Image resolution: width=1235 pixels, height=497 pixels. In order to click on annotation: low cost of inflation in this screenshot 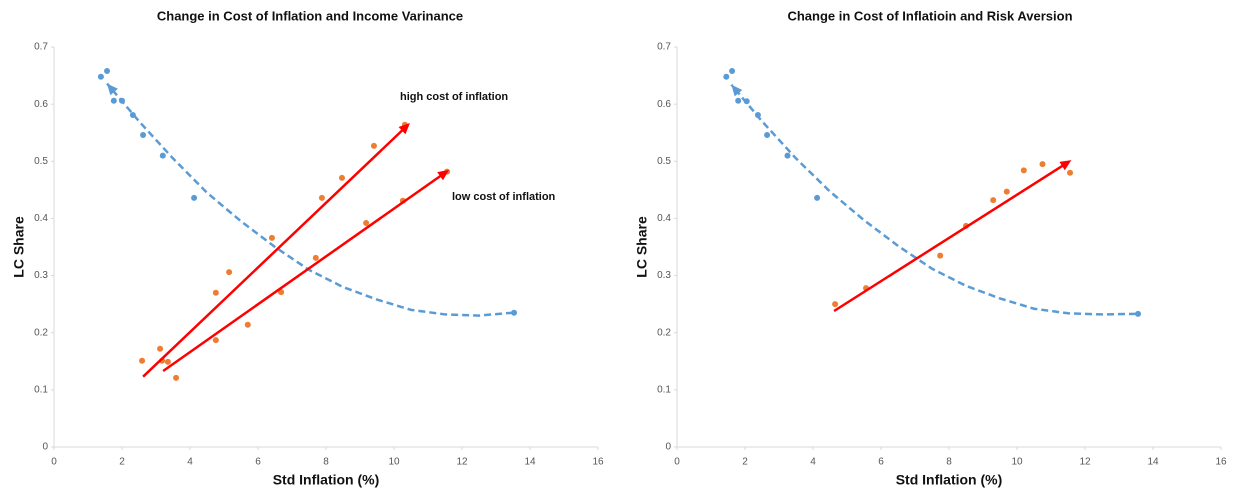, I will do `click(504, 197)`.